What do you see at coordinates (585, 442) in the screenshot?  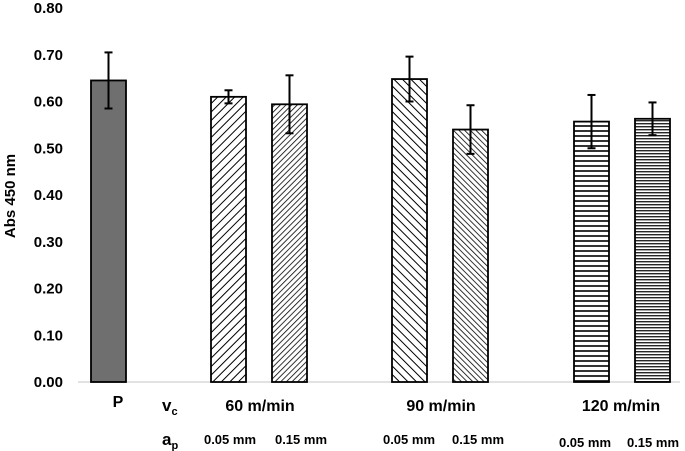 I see `depth-label-120-005: 0.05 mm` at bounding box center [585, 442].